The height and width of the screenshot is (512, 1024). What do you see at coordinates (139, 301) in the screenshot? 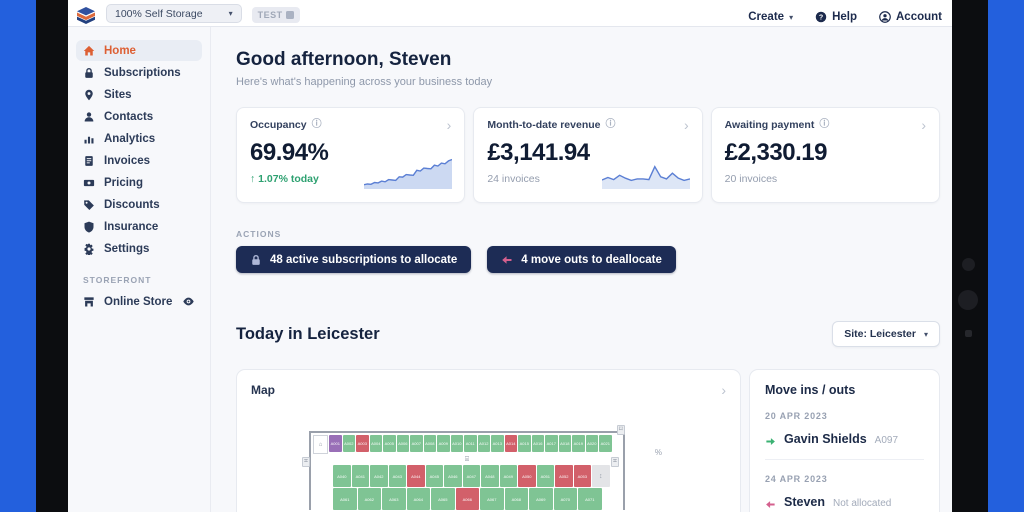
I see `sidebar-item-online-store: Online Store` at bounding box center [139, 301].